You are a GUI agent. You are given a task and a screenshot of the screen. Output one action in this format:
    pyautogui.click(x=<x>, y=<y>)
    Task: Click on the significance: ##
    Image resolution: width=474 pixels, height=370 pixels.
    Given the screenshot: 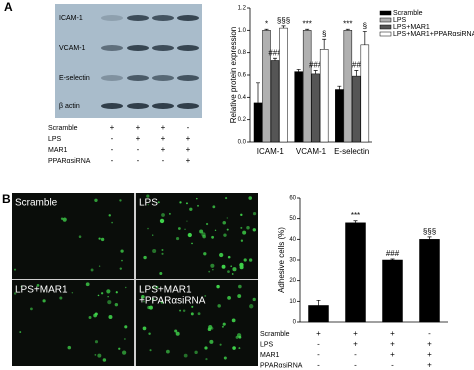 What is the action you would take?
    pyautogui.click(x=356, y=65)
    